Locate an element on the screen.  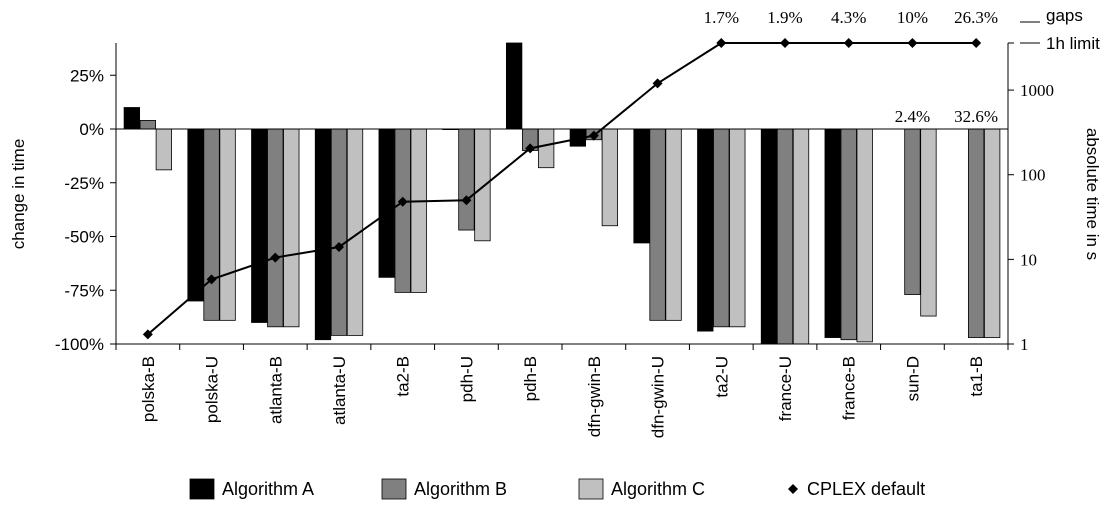
bar-algorithm-c-polska-B is located at coordinates (164, 149).